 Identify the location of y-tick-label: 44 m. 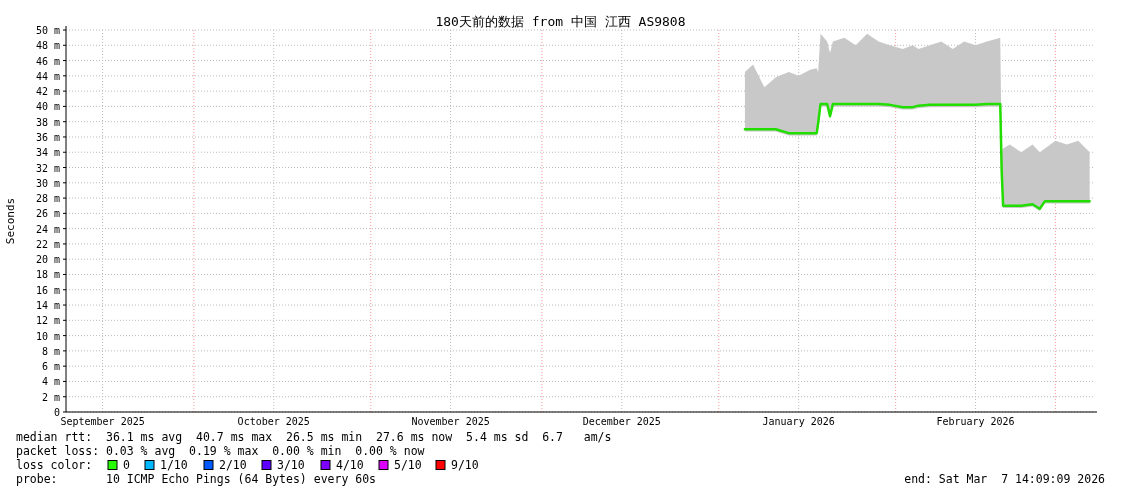
(47, 76).